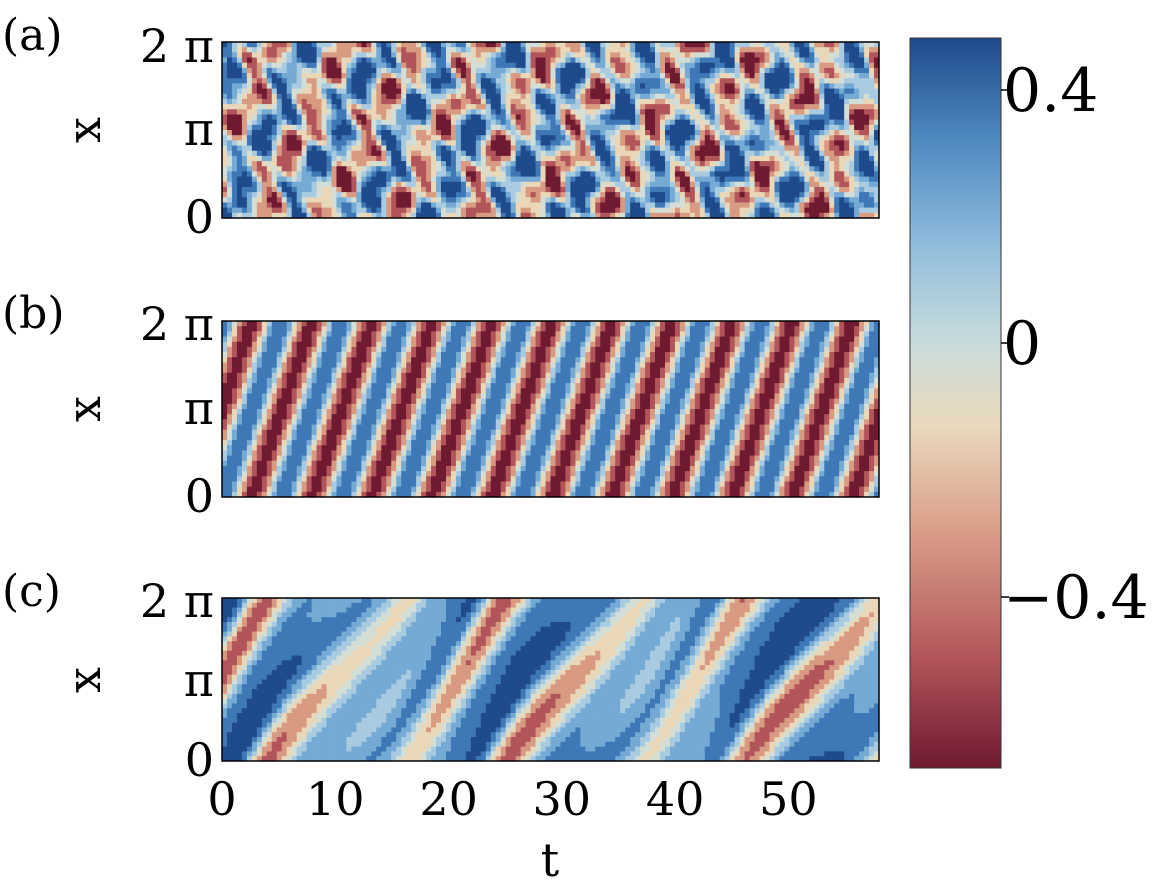 This screenshot has width=1158, height=893. What do you see at coordinates (550, 130) in the screenshot?
I see `heatmap-a` at bounding box center [550, 130].